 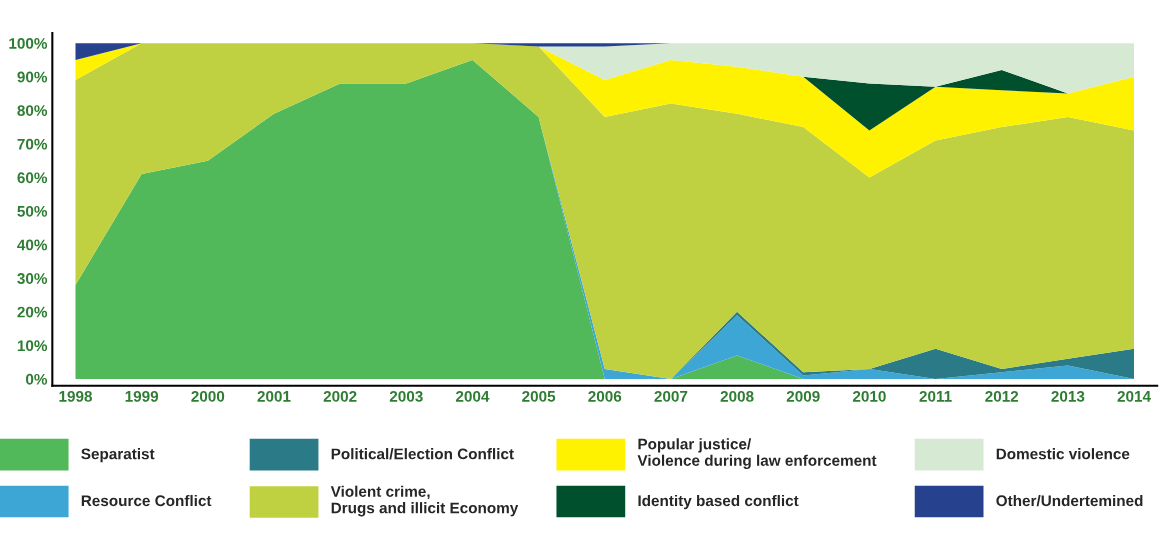 What do you see at coordinates (340, 396) in the screenshot?
I see `x-tick-label: 2002` at bounding box center [340, 396].